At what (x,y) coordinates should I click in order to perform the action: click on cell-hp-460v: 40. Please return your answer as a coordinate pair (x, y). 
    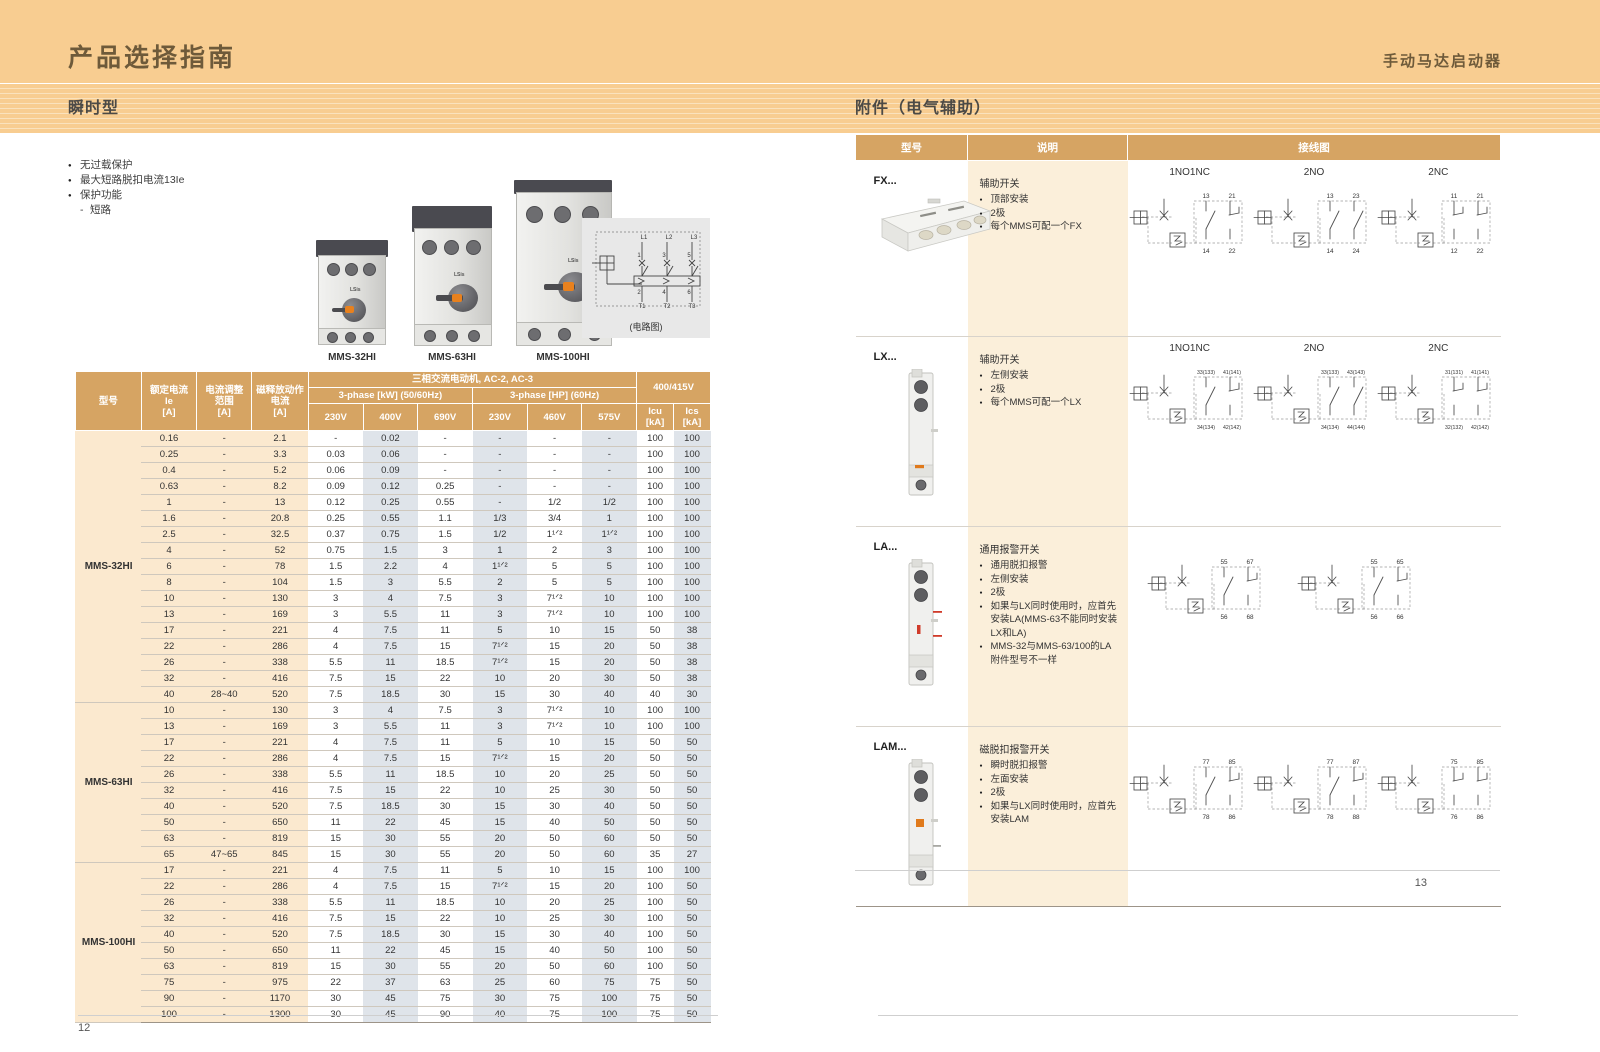
    Looking at the image, I should click on (554, 950).